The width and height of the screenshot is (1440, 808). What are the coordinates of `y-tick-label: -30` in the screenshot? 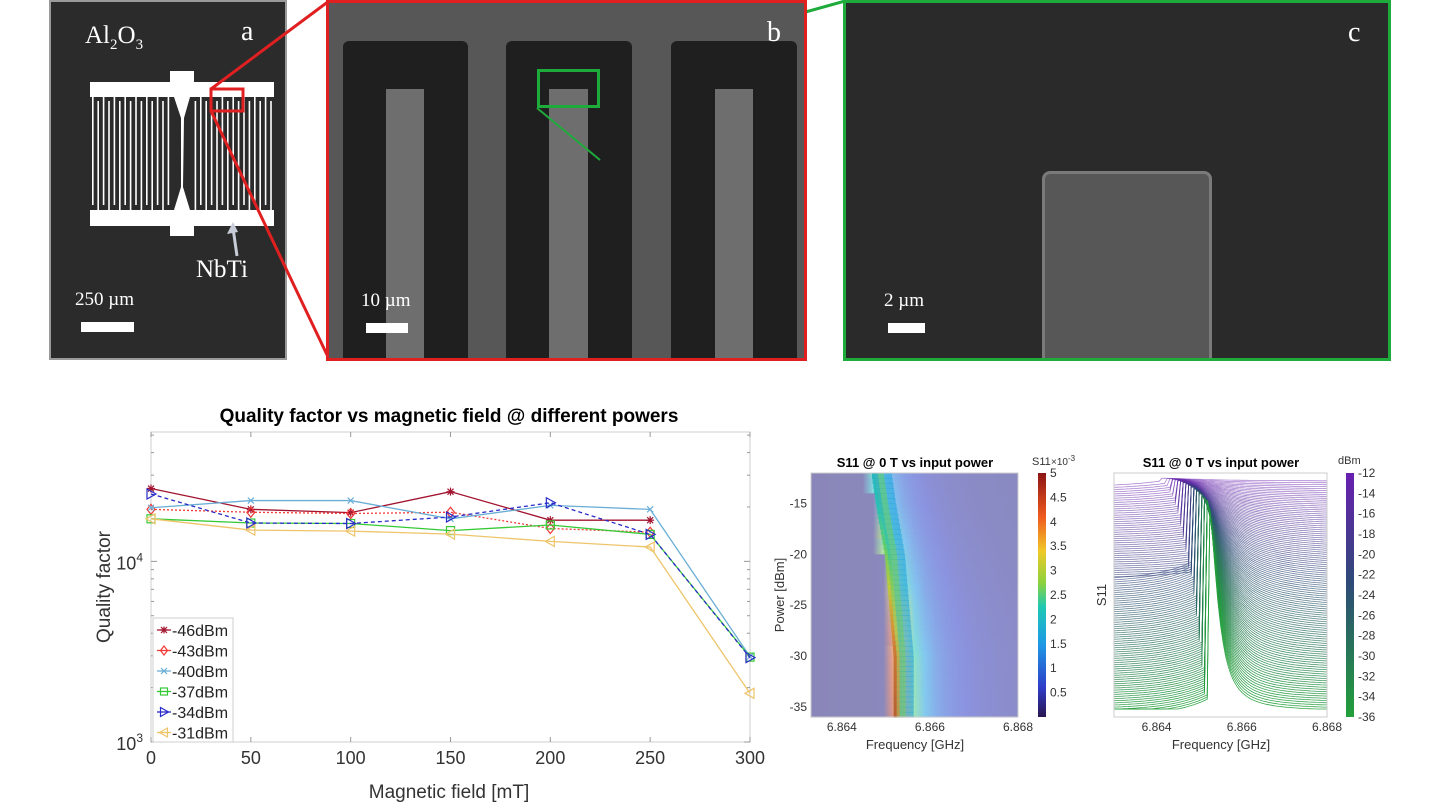 It's located at (799, 656).